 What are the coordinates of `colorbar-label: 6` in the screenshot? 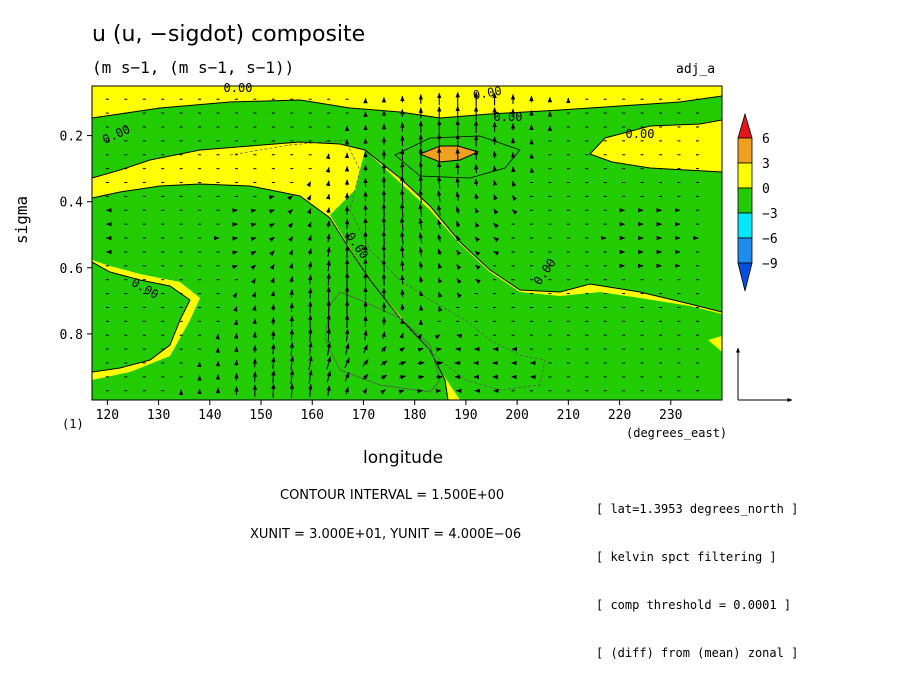 It's located at (766, 139).